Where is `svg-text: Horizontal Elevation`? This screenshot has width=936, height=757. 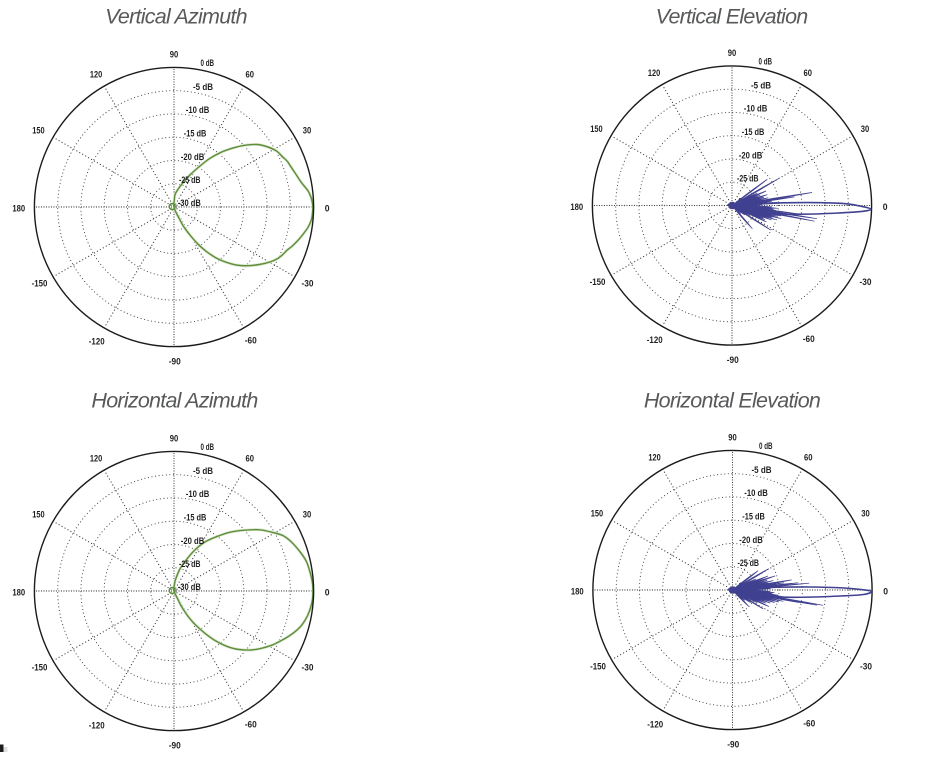 svg-text: Horizontal Elevation is located at coordinates (732, 401).